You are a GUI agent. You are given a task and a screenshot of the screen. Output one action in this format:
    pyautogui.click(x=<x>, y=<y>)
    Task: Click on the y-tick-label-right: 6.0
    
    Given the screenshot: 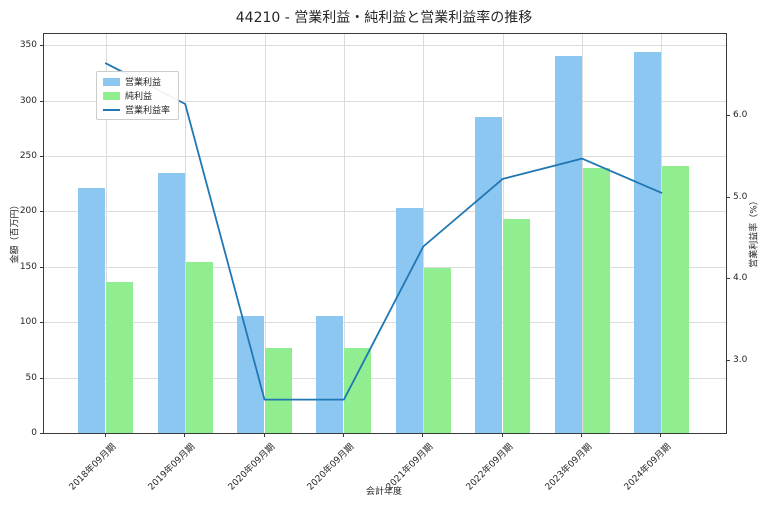 What is the action you would take?
    pyautogui.click(x=740, y=115)
    